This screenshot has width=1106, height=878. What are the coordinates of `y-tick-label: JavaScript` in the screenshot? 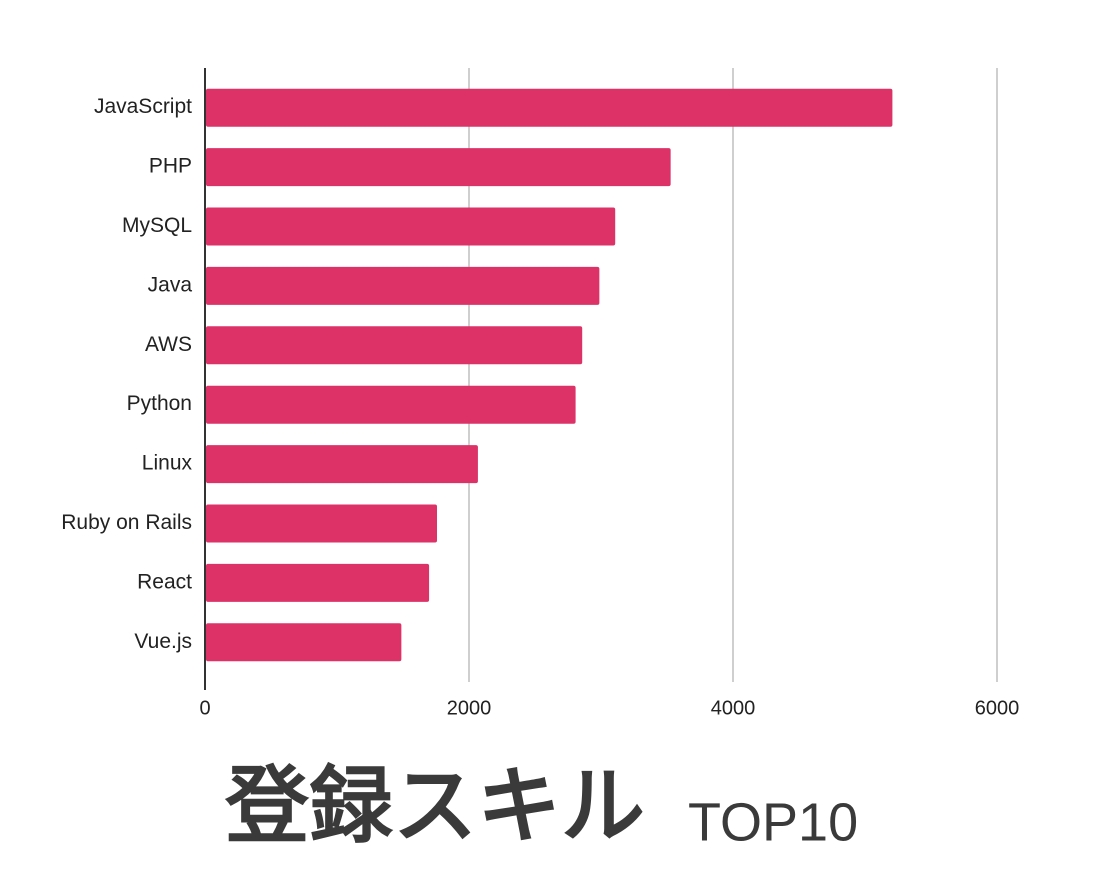 It's located at (143, 106).